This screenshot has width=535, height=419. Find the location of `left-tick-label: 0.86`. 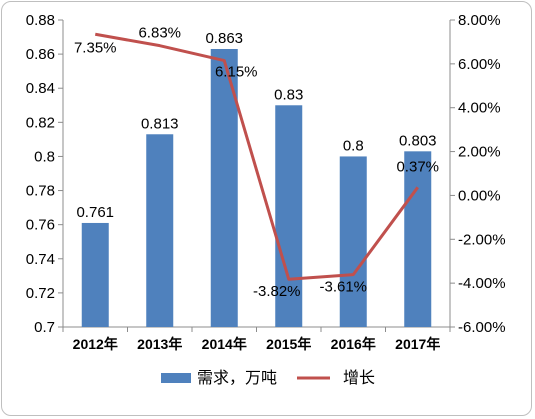

left-tick-label: 0.86 is located at coordinates (40, 54).